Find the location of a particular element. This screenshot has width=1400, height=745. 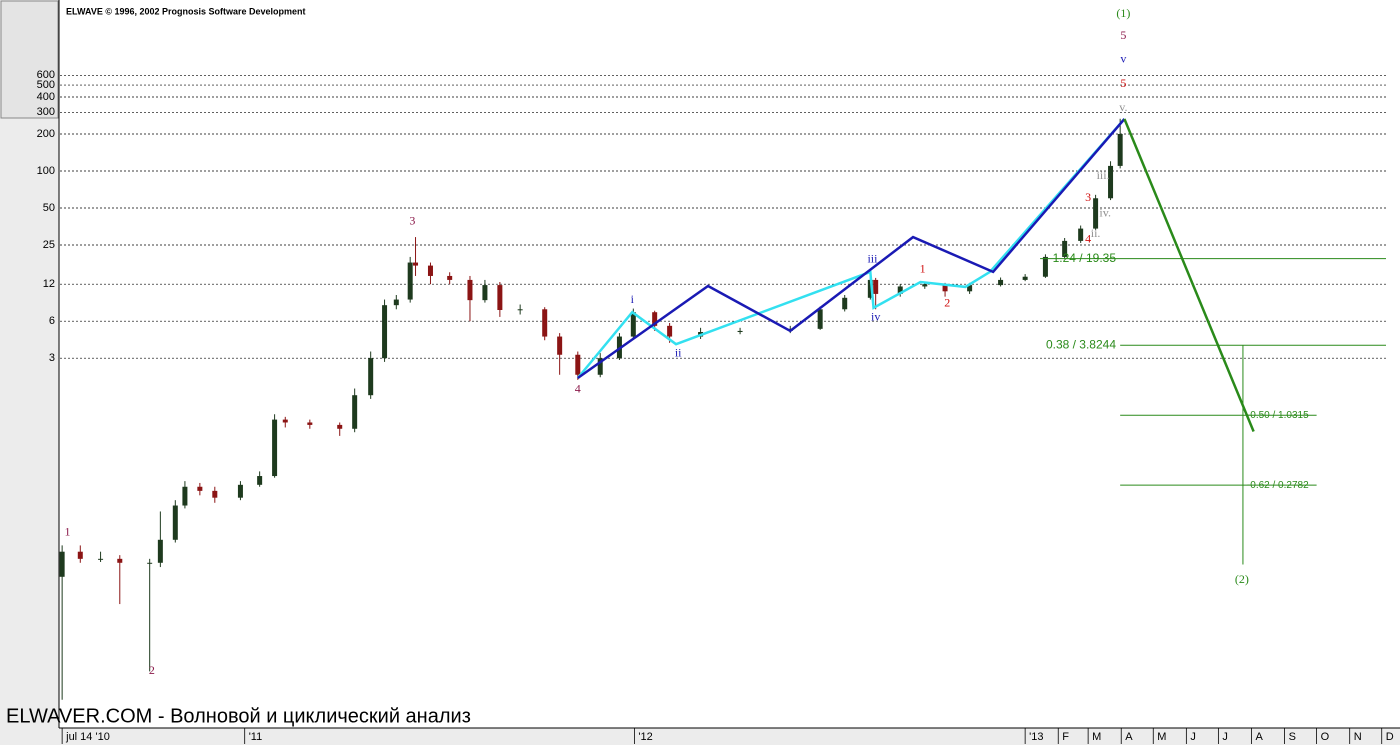

y-tick-label: 600 is located at coordinates (46, 75).